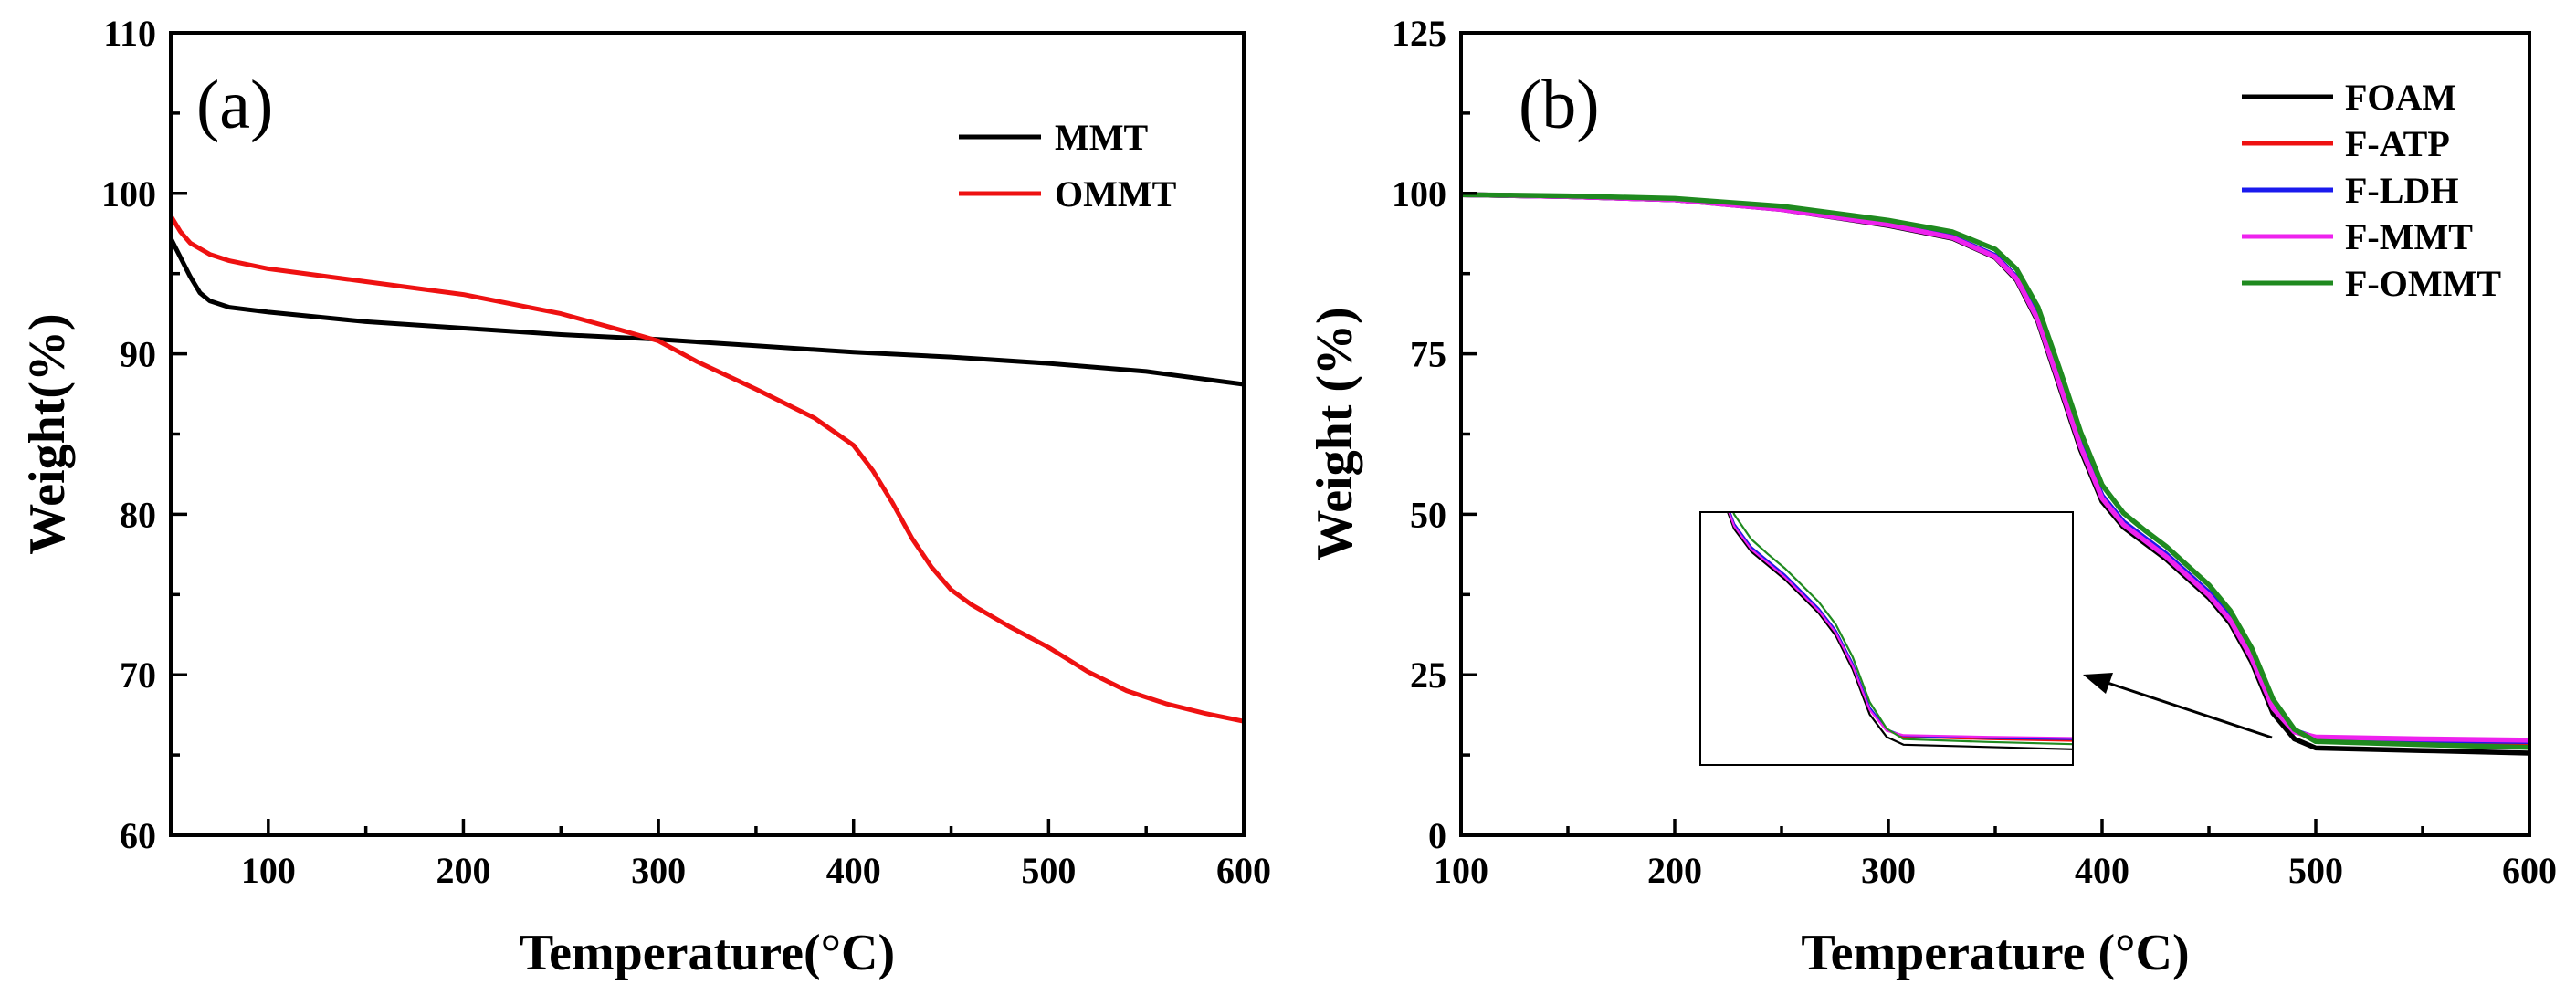 The image size is (2576, 995). What do you see at coordinates (1437, 836) in the screenshot?
I see `y-tick-label: 0` at bounding box center [1437, 836].